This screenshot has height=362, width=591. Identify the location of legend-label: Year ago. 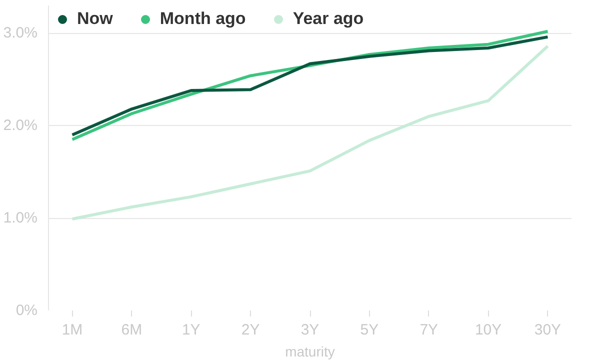
(328, 19).